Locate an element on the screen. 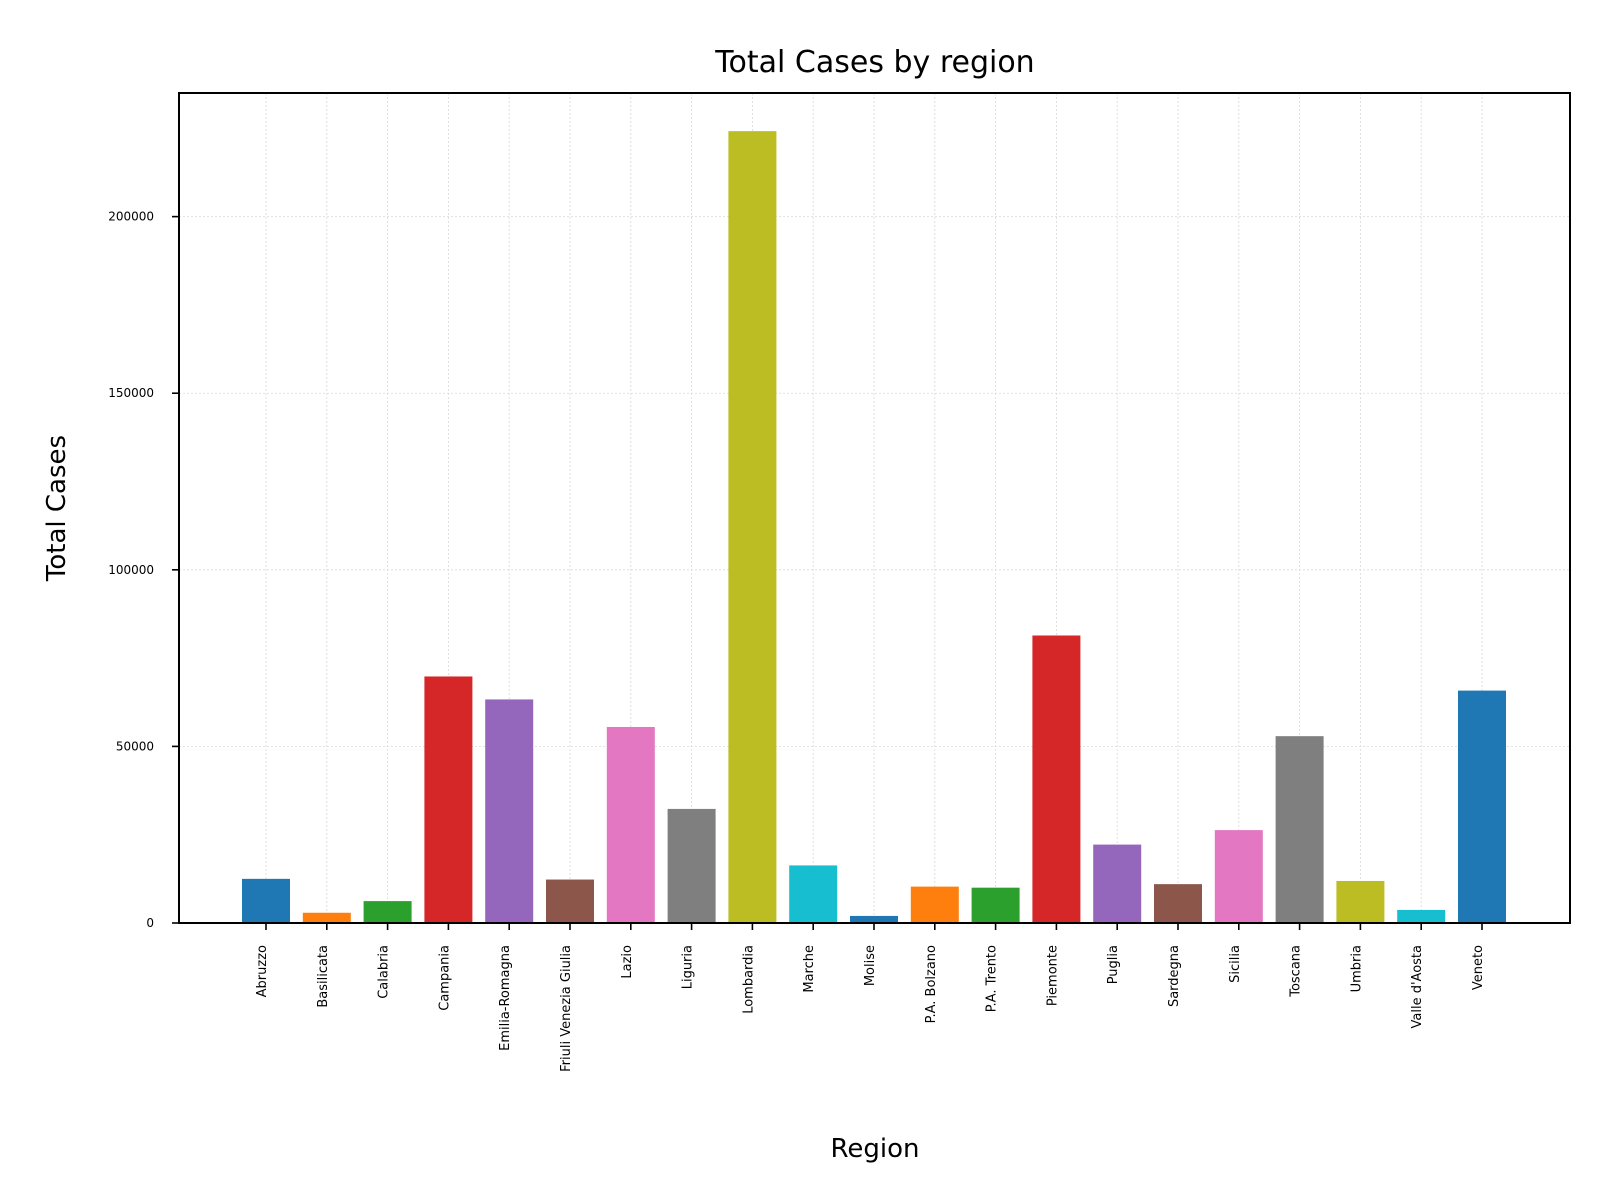 The width and height of the screenshot is (1600, 1200). bar-toscana is located at coordinates (1299, 829).